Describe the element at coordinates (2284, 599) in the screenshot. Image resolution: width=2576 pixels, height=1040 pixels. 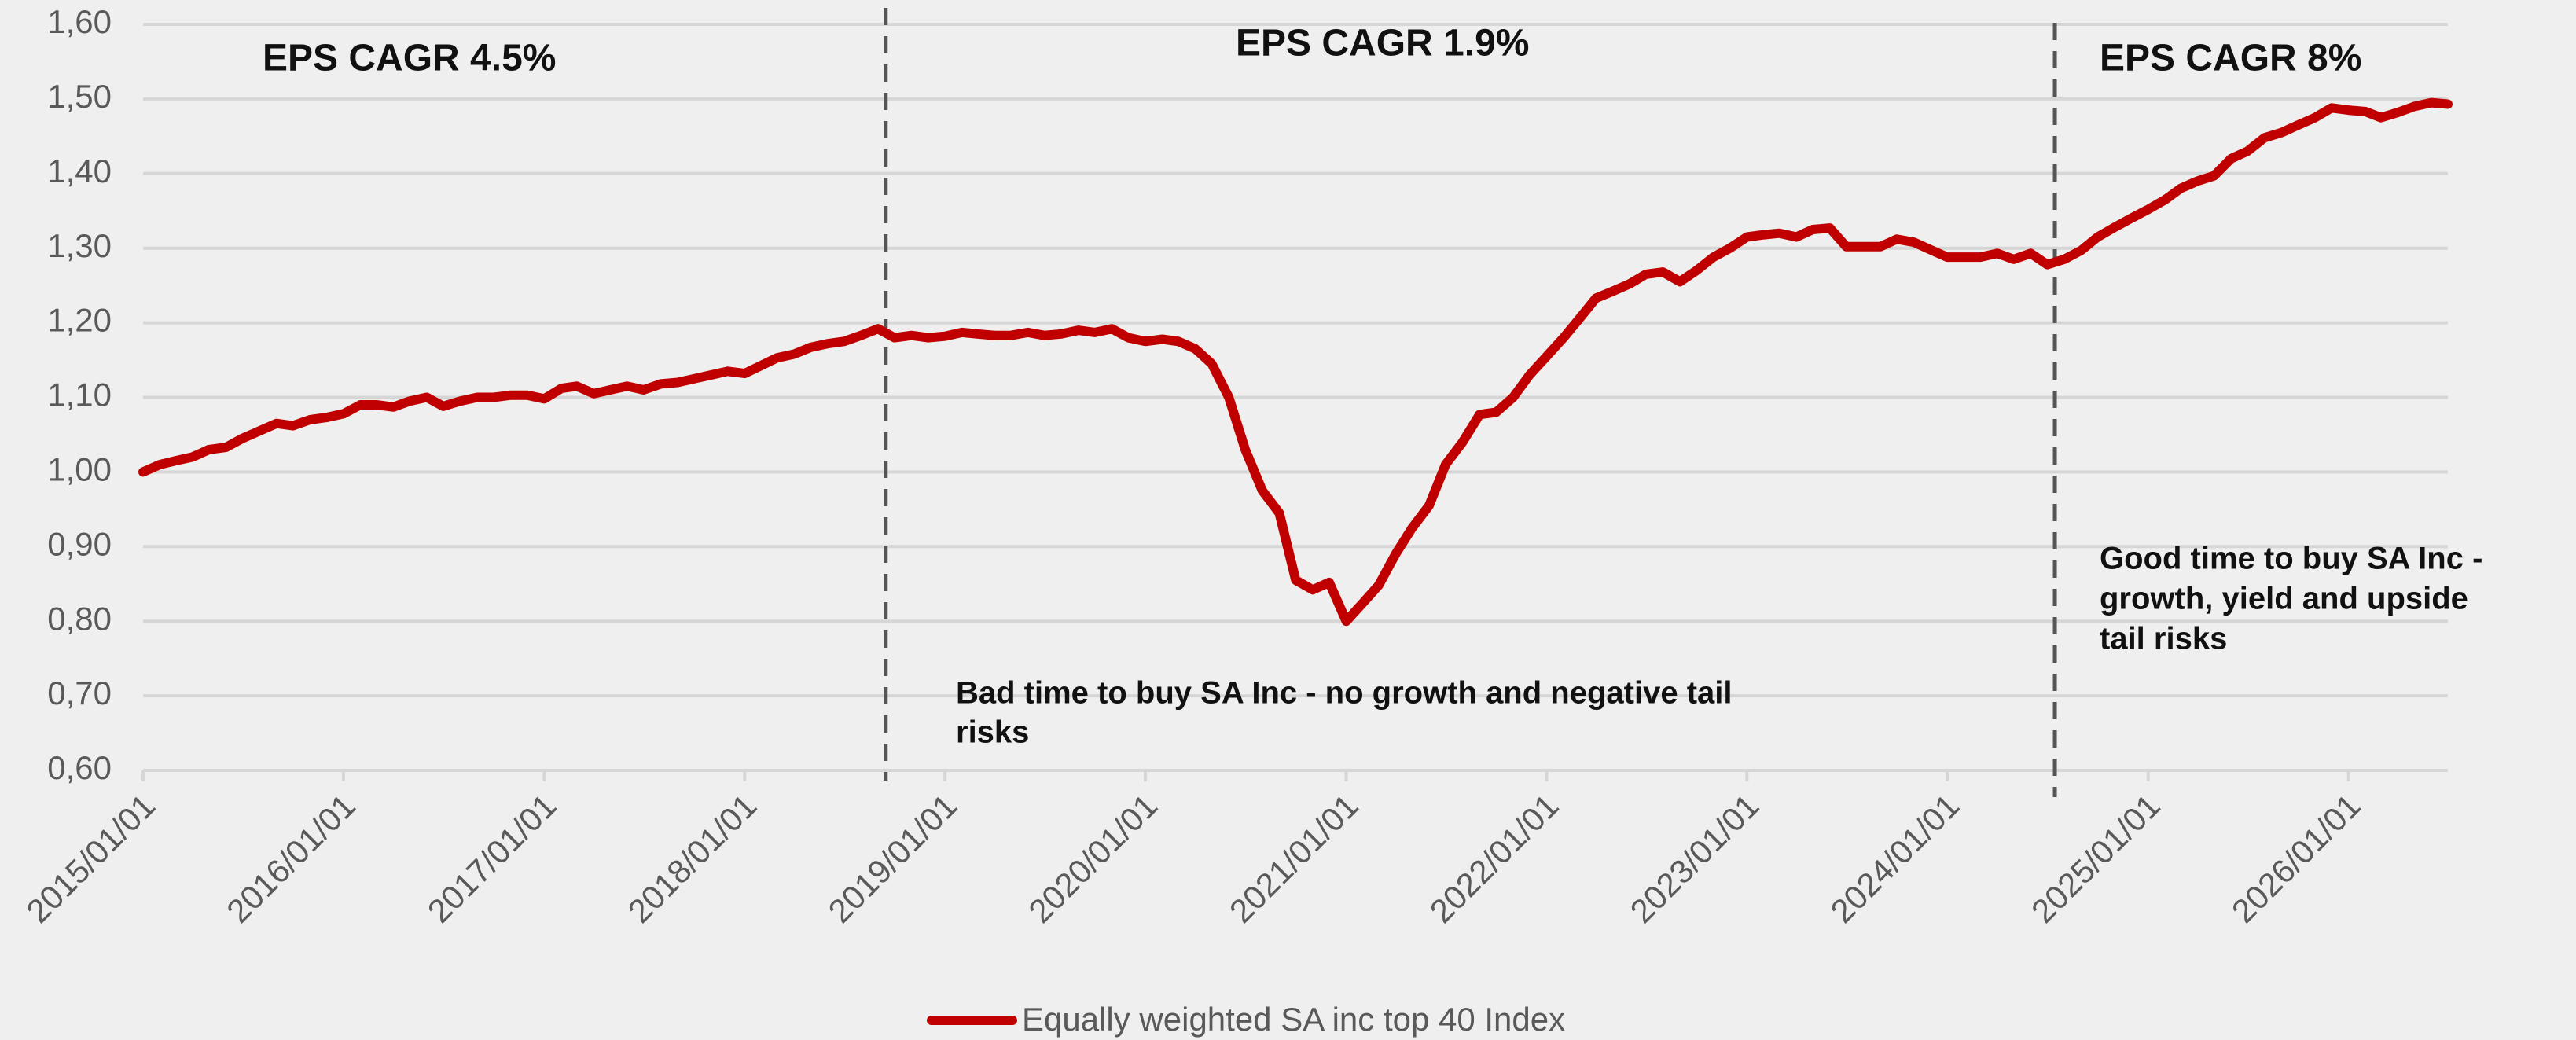
I see `annotation: growth, yield and upside` at that location.